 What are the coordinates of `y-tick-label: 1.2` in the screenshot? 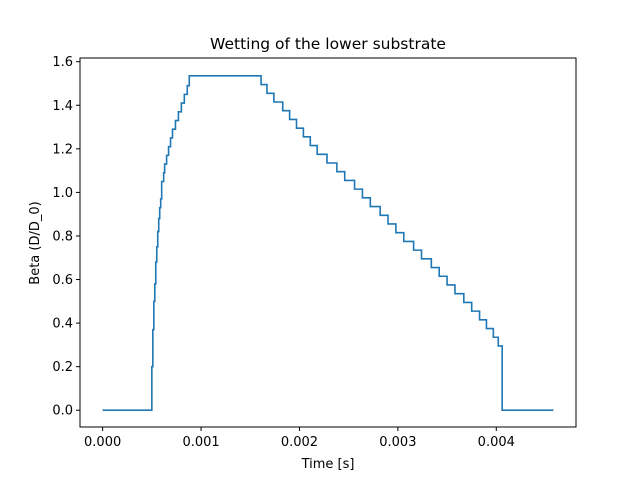 It's located at (62, 149).